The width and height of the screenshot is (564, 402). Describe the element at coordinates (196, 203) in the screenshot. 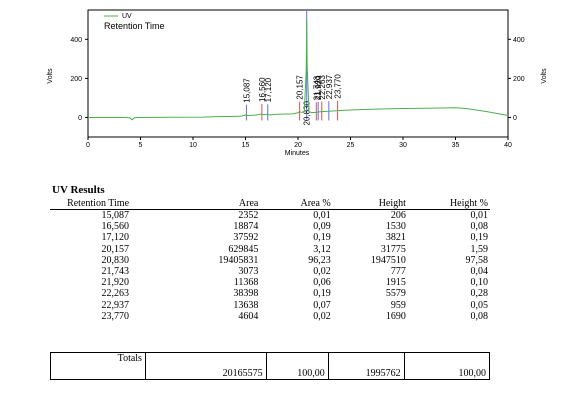

I see `header-area: Area` at that location.